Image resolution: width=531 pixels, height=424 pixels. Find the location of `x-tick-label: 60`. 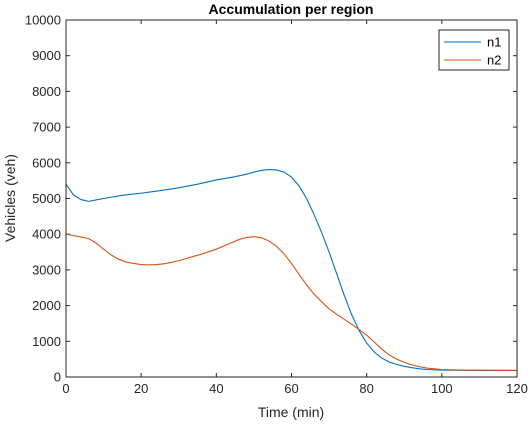

x-tick-label: 60 is located at coordinates (291, 388).